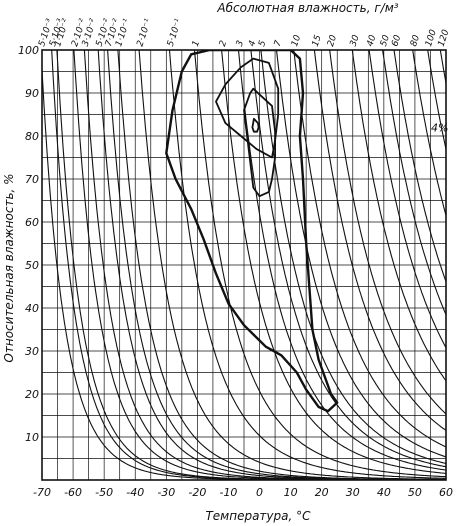  Describe the element at coordinates (296, 41) in the screenshot. I see `top-tick-label: 10` at that location.